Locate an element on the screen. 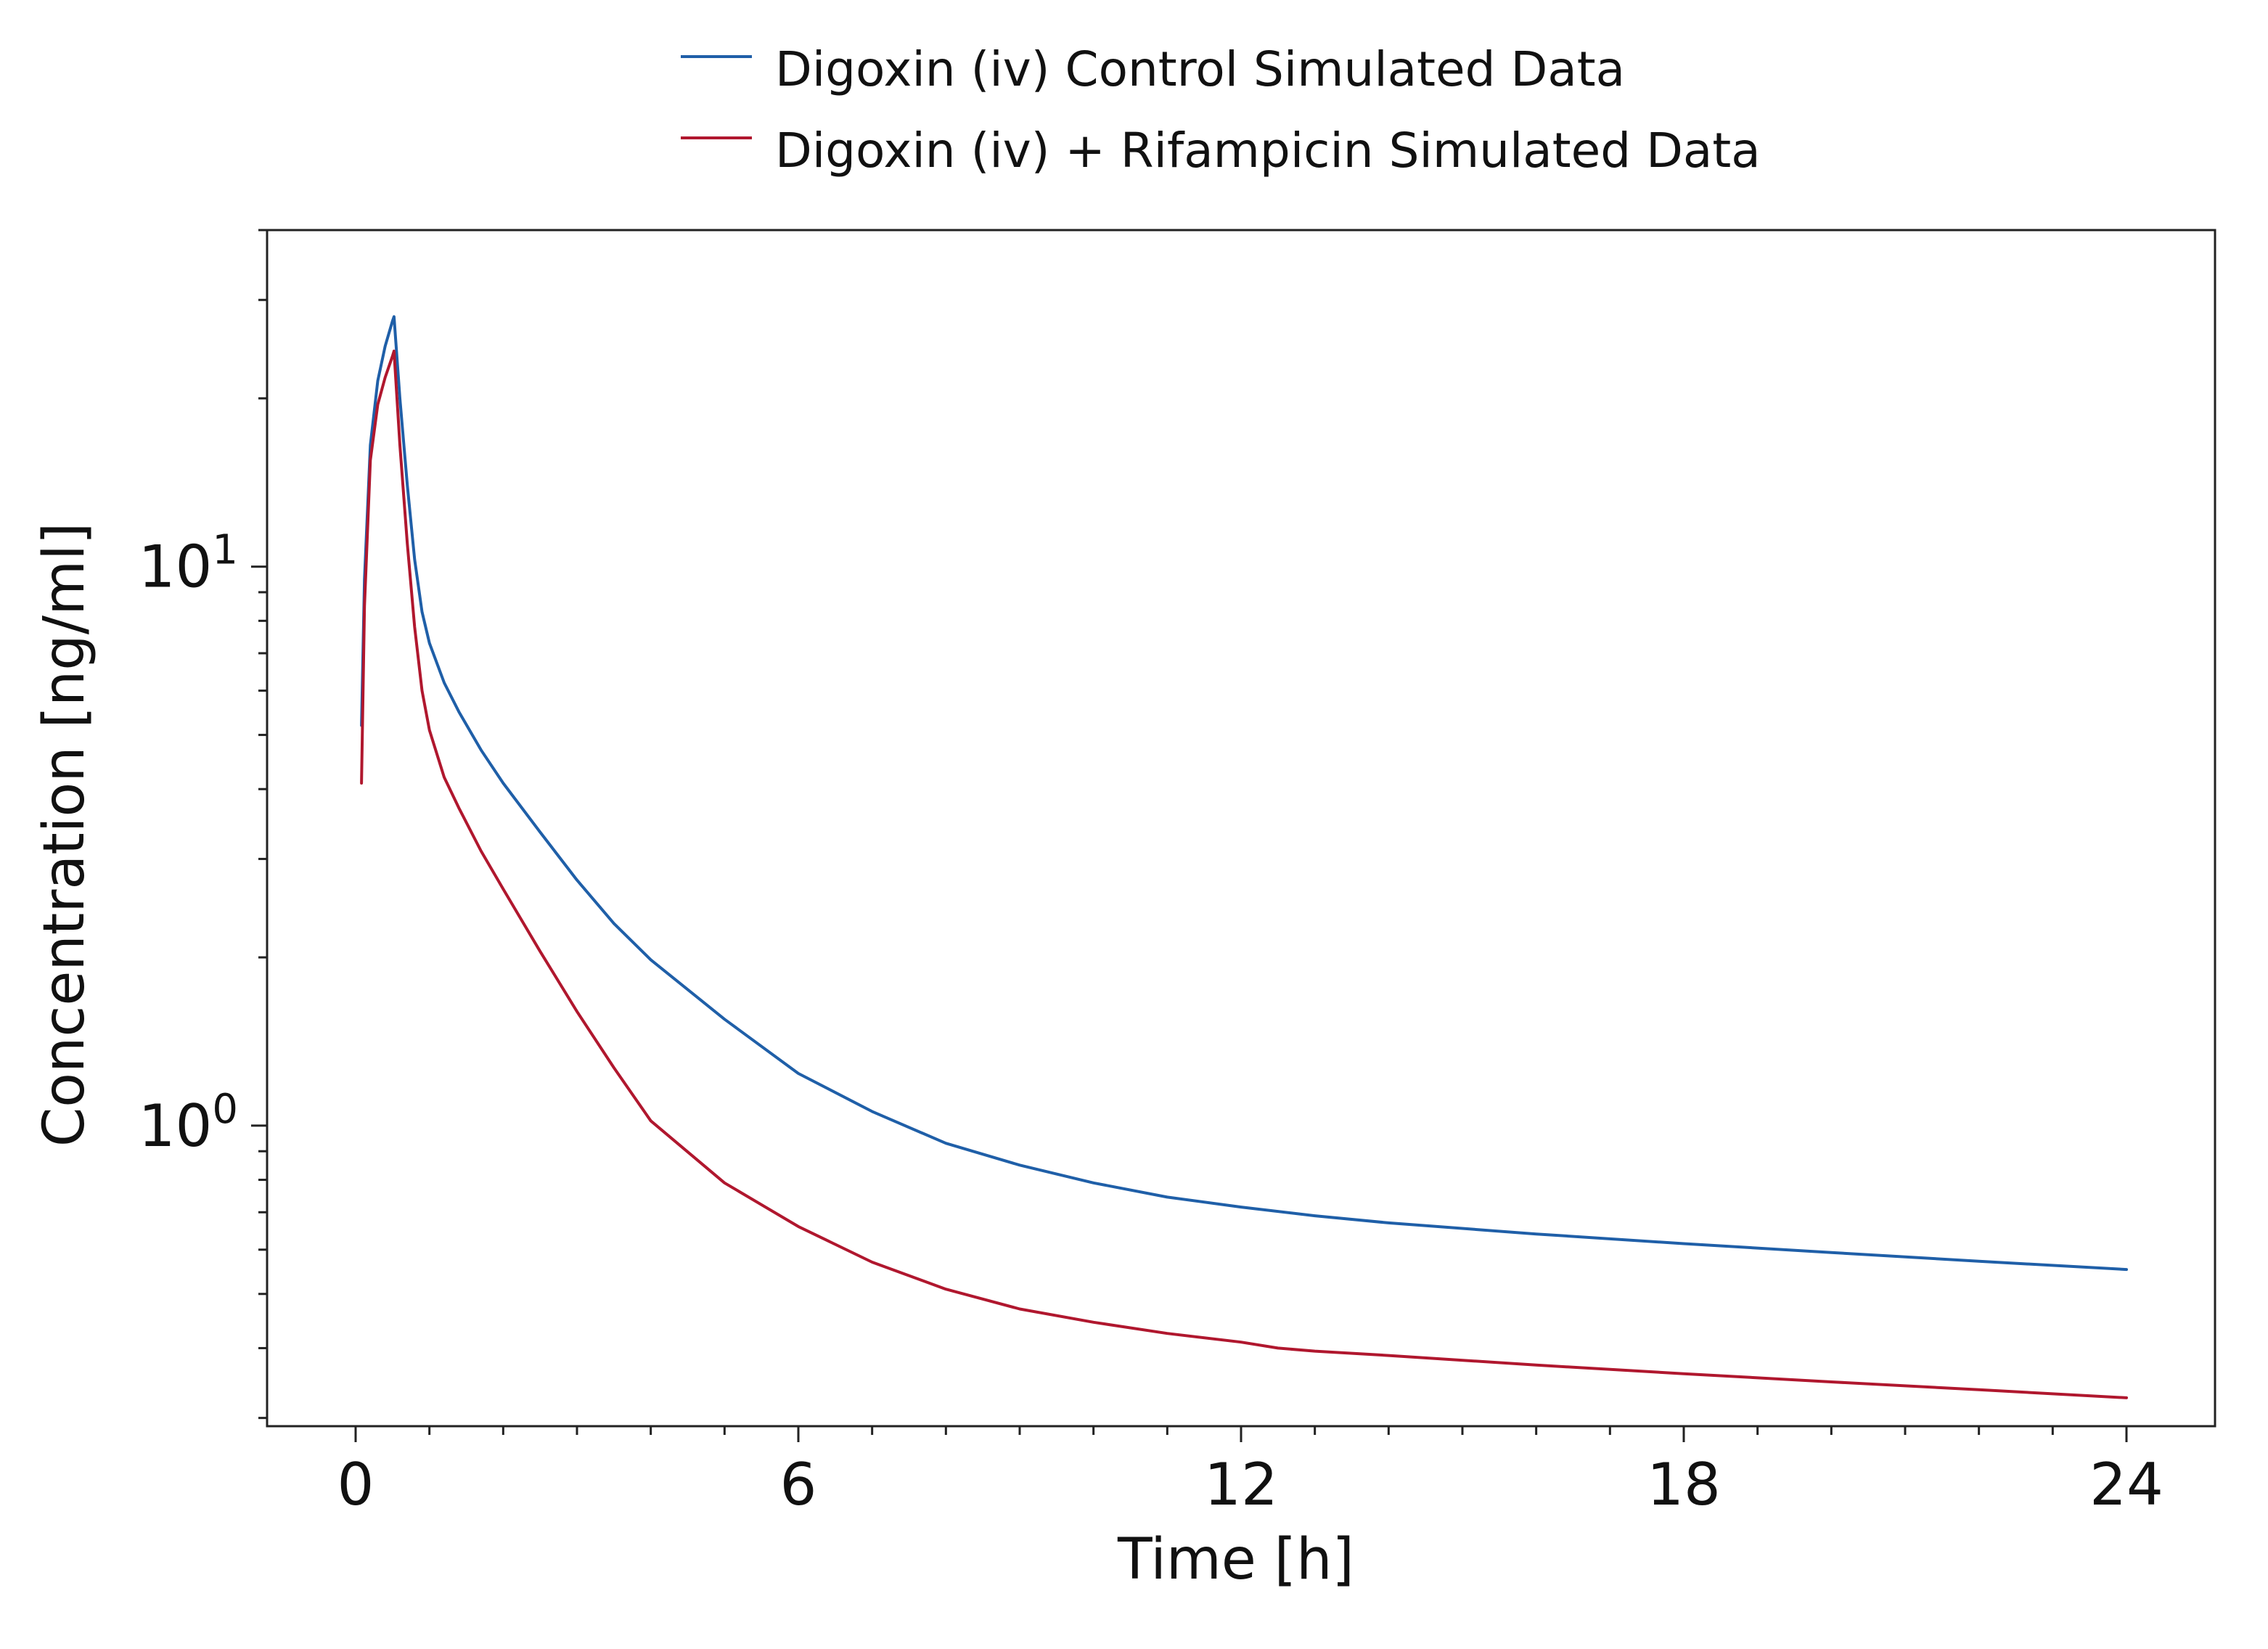 The width and height of the screenshot is (2268, 1649). y-axis-title: Concentration [ng/ml] is located at coordinates (64, 835).